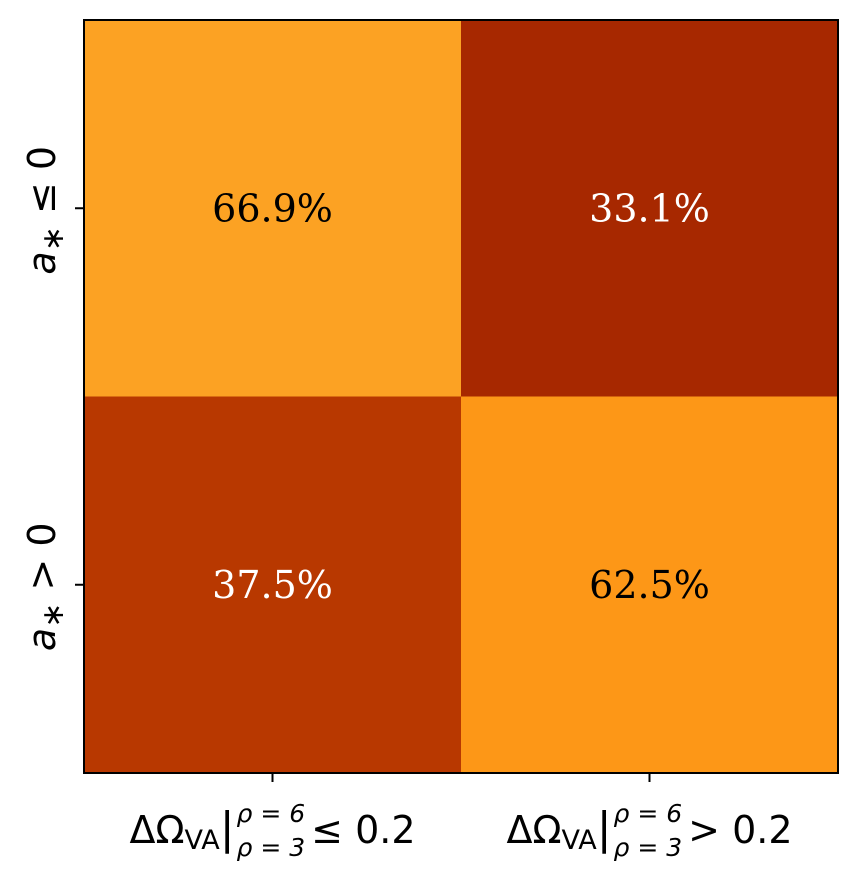 This screenshot has height=883, width=859. Describe the element at coordinates (271, 847) in the screenshot. I see `x-tick-lower-limit-0: ρ = 3` at that location.